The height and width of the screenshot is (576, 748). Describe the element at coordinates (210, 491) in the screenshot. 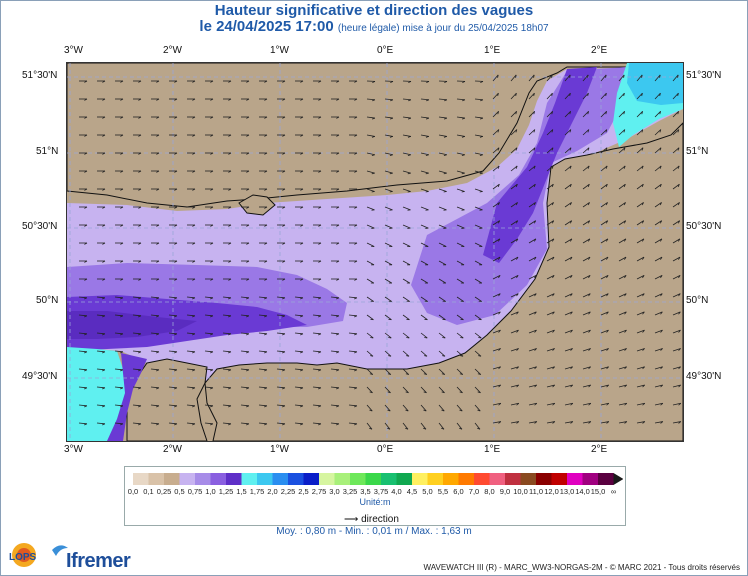

I see `color-scale-label: 1,0` at that location.